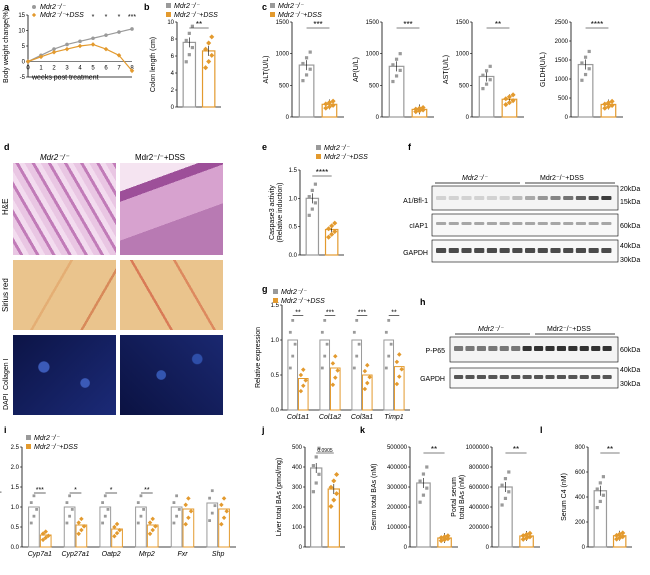 This screenshot has height=575, width=650. Describe the element at coordinates (54, 69) in the screenshot. I see `x-tick-label: 2` at that location.